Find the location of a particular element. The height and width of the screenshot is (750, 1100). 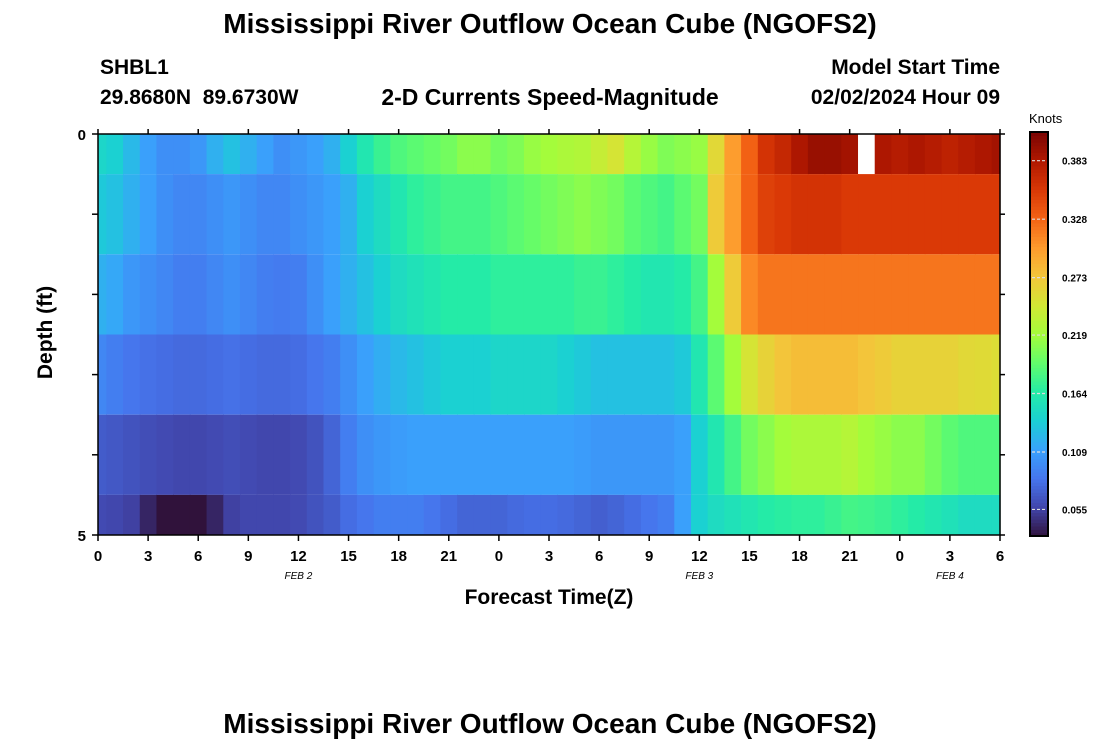

x-tick-label: 3 is located at coordinates (950, 556).